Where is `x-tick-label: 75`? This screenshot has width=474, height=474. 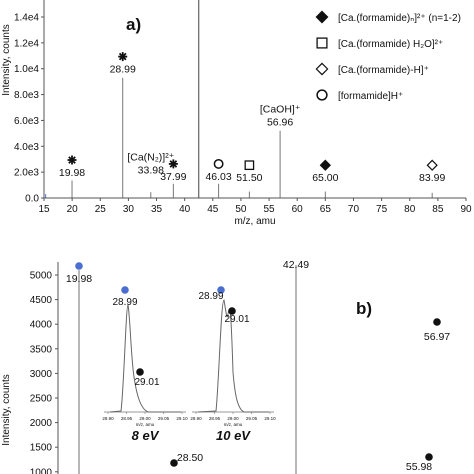 x-tick-label: 75 is located at coordinates (382, 209).